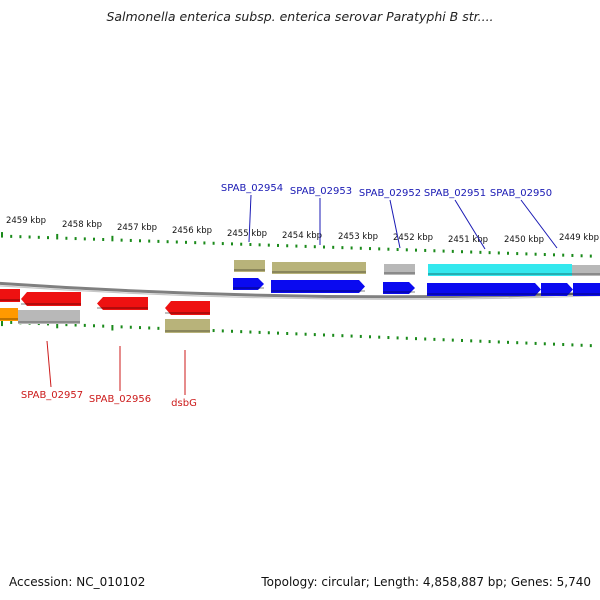 The height and width of the screenshot is (600, 600). What do you see at coordinates (586, 289) in the screenshot?
I see `cds-arrow-spab-02950b` at bounding box center [586, 289].